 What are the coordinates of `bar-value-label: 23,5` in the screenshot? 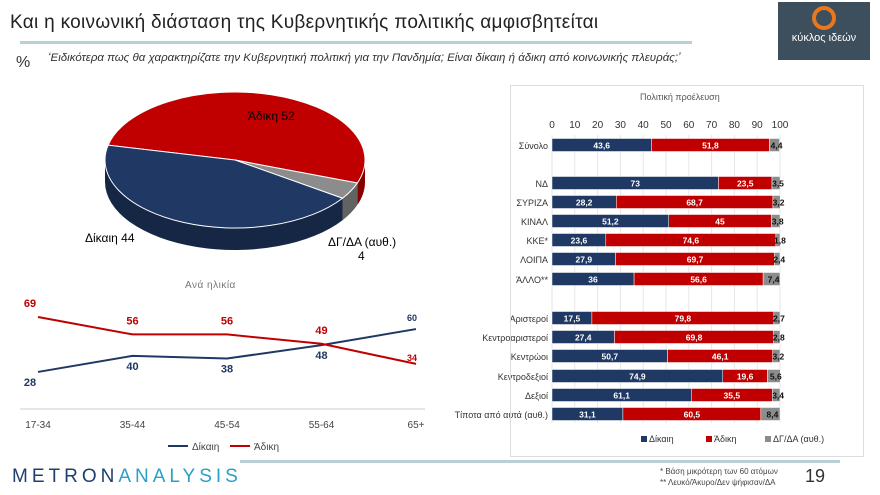 It's located at (745, 184).